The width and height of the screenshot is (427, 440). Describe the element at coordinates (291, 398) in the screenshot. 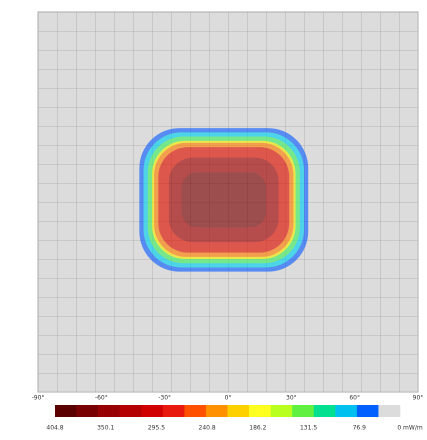

I see `x-tick-label: 30°` at that location.